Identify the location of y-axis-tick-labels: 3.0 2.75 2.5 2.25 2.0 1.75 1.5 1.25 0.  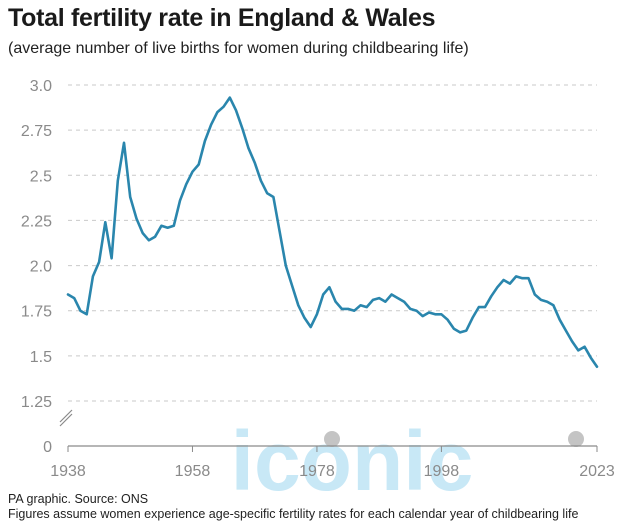
(36, 267).